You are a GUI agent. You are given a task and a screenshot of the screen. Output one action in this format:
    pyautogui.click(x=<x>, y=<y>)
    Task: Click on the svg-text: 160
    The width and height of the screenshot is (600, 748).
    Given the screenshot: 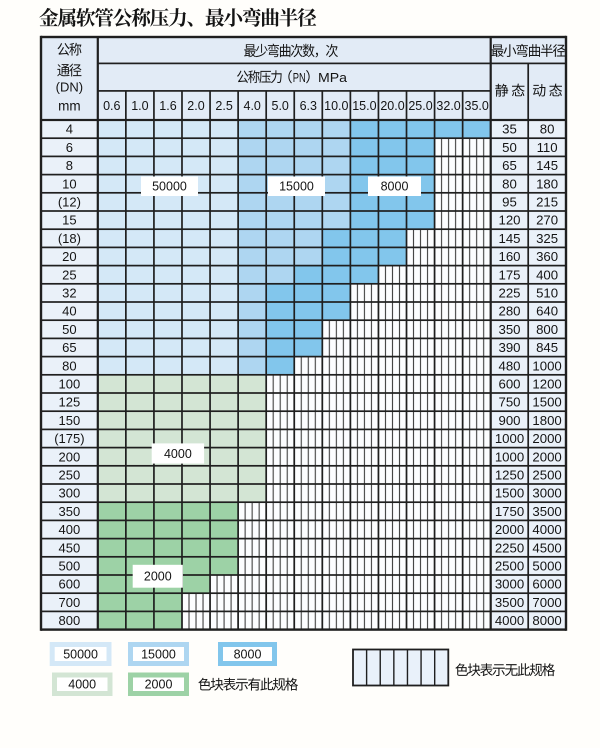 What is the action you would take?
    pyautogui.click(x=509, y=256)
    